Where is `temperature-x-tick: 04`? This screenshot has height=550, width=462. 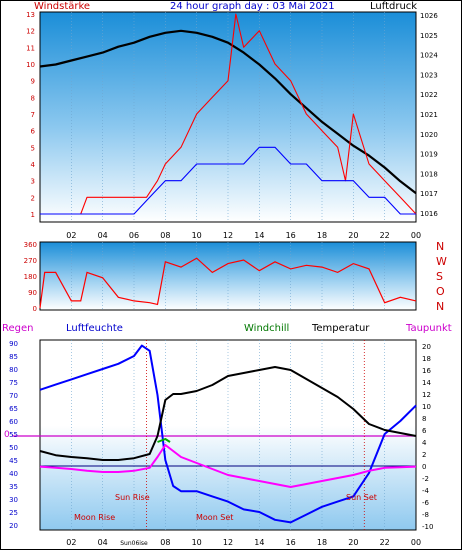
temperature-x-tick: 04 is located at coordinates (103, 542).